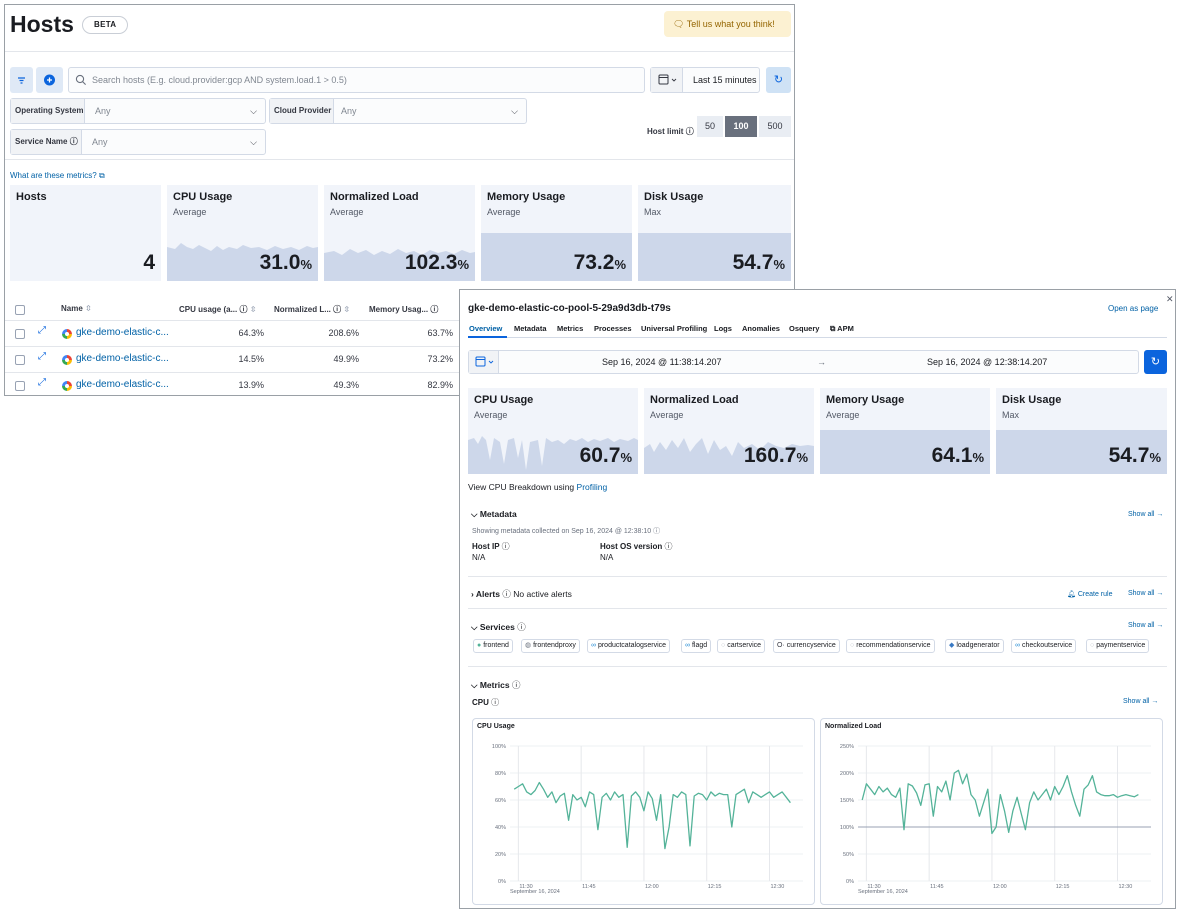 The image size is (1178, 913). What do you see at coordinates (149, 262) in the screenshot?
I see `kpi-value: 4` at bounding box center [149, 262].